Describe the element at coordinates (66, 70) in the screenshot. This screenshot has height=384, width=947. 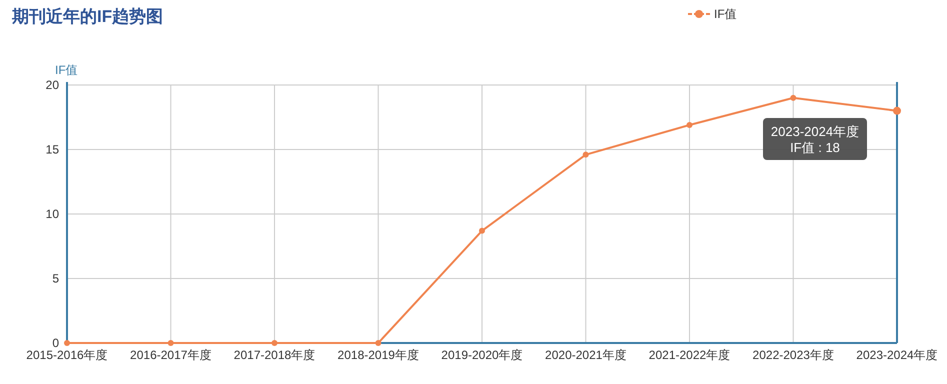
I see `y-axis-title: IF值` at that location.